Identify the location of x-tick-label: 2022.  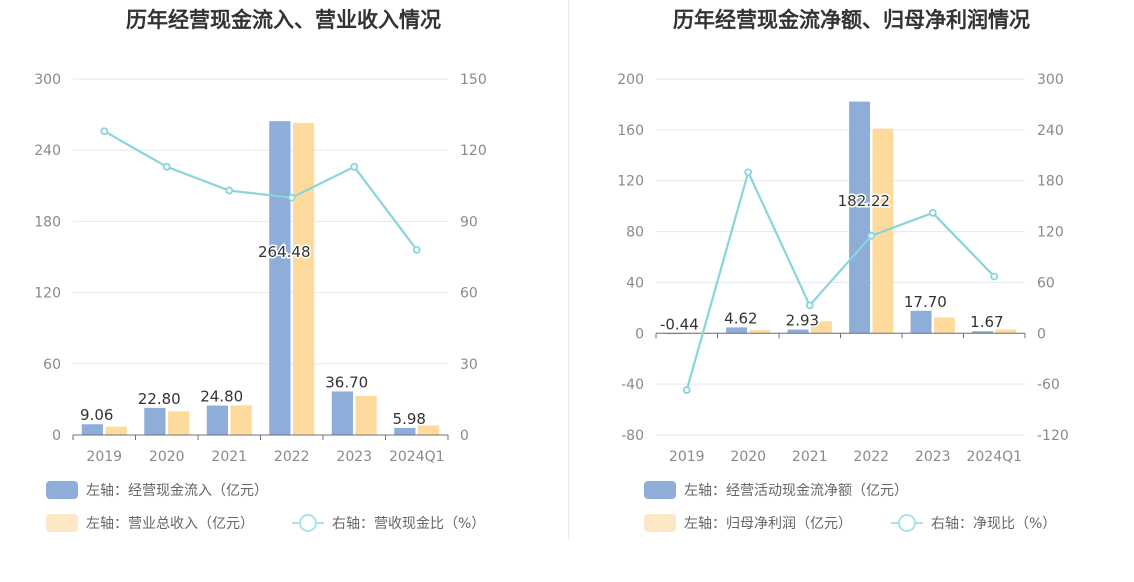
(871, 457).